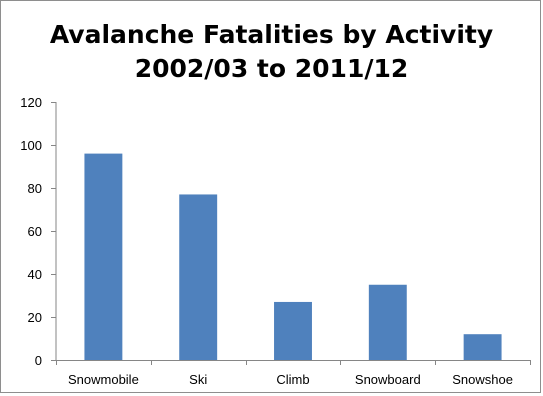 Image resolution: width=543 pixels, height=396 pixels. Describe the element at coordinates (293, 330) in the screenshot. I see `bar-climb` at that location.